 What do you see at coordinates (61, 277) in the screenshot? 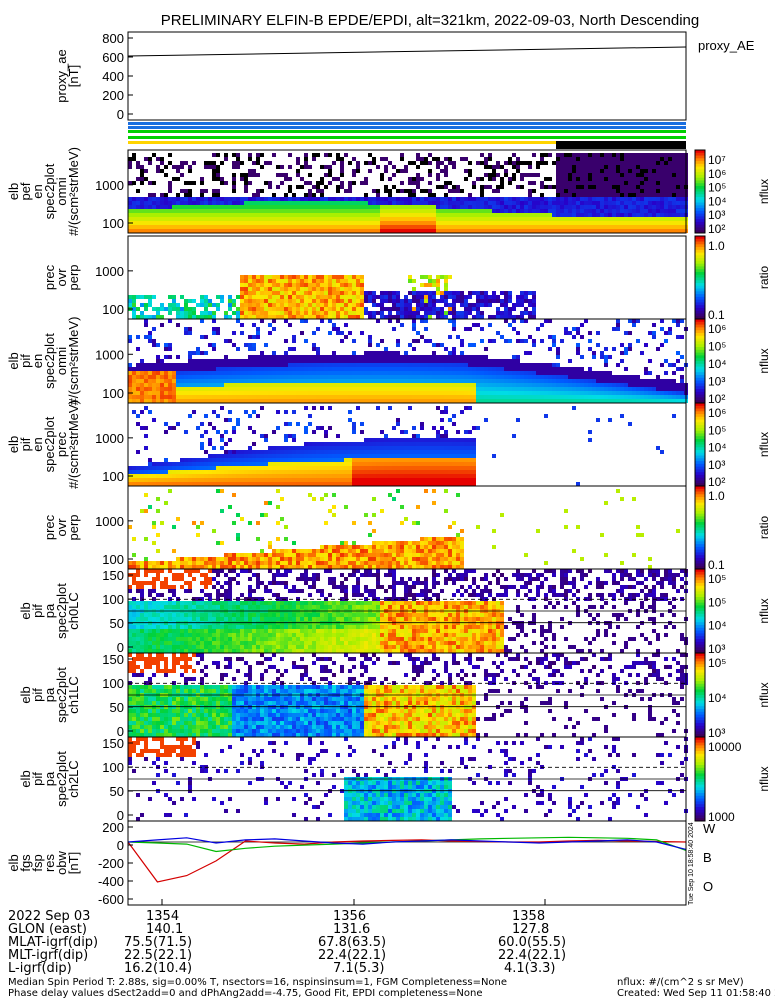
I see `ylabel-e-ratio-1: ovr` at bounding box center [61, 277].